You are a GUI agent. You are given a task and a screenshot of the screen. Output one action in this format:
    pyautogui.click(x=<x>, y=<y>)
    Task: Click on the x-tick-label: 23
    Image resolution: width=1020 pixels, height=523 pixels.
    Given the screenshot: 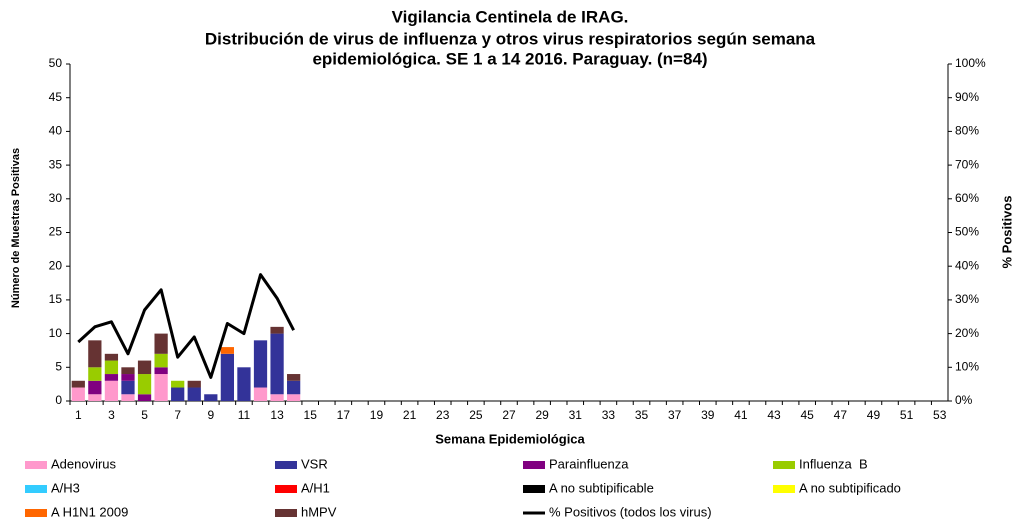 What is the action you would take?
    pyautogui.click(x=443, y=415)
    